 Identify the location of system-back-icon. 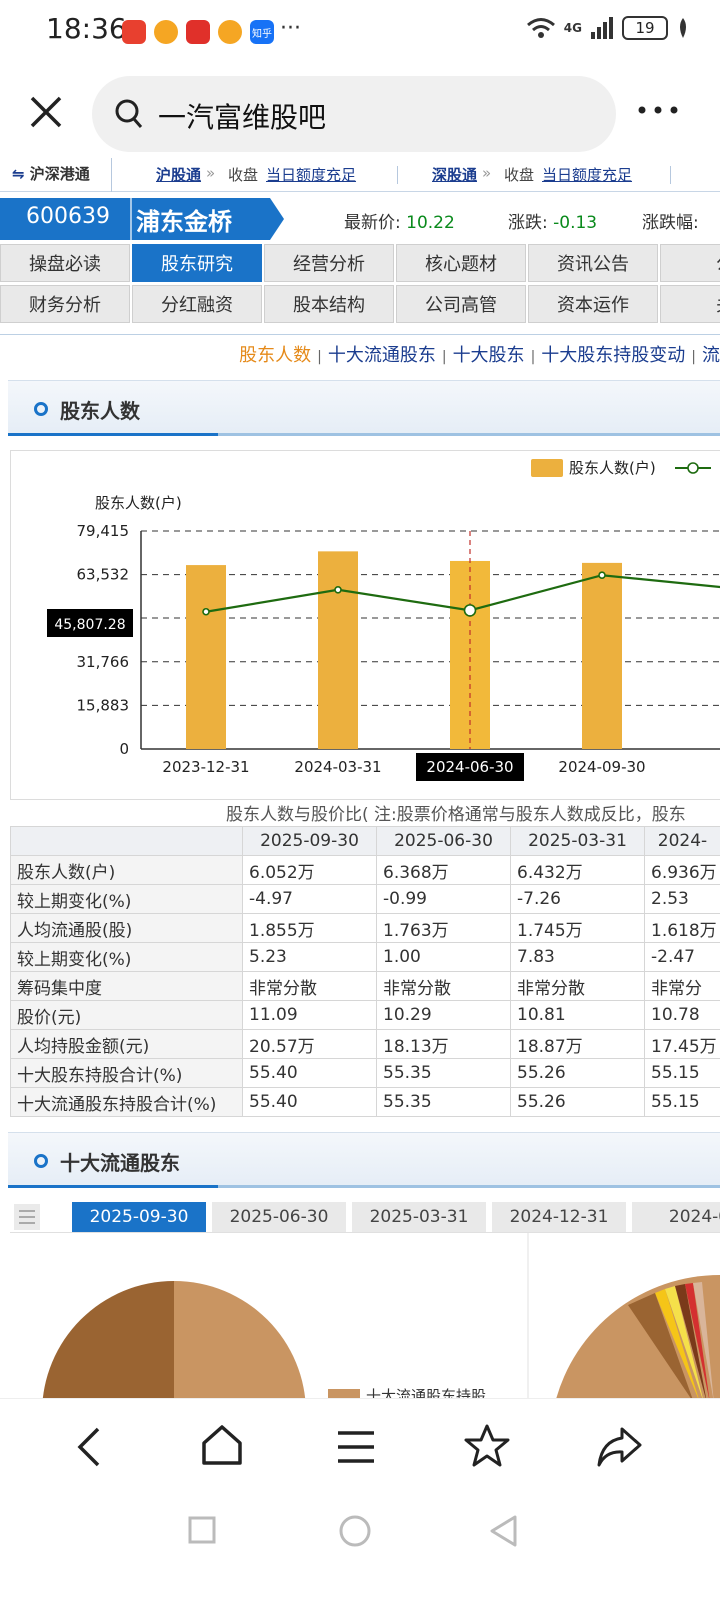
(503, 1531).